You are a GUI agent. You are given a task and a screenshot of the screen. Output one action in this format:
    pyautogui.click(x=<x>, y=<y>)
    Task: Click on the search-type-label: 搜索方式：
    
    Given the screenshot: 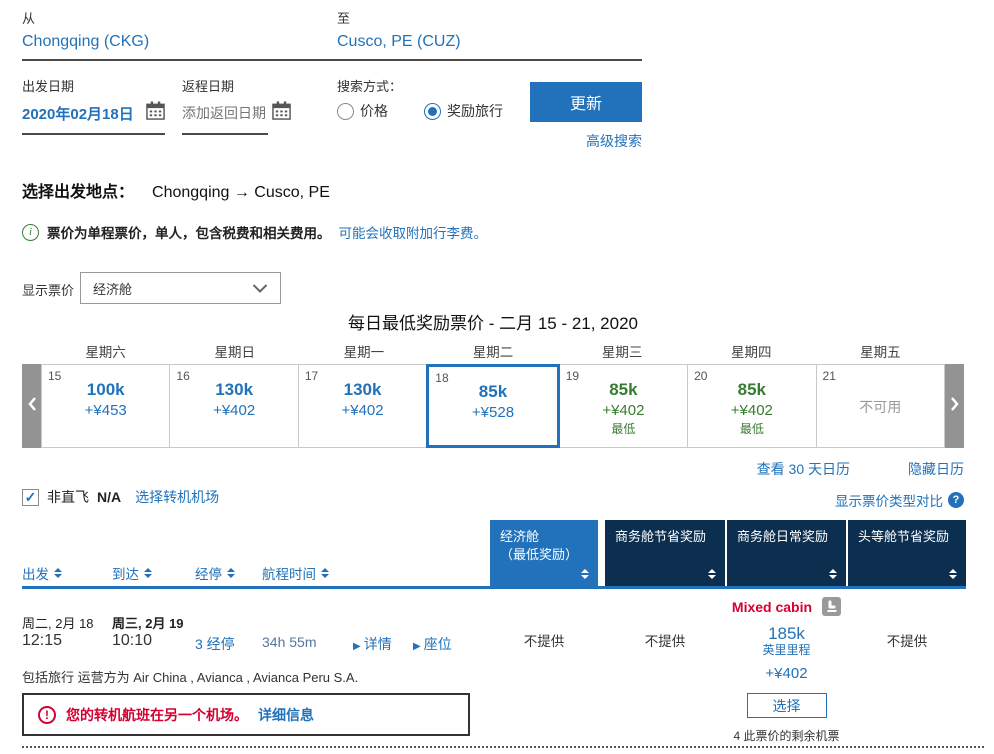 What is the action you would take?
    pyautogui.click(x=370, y=86)
    